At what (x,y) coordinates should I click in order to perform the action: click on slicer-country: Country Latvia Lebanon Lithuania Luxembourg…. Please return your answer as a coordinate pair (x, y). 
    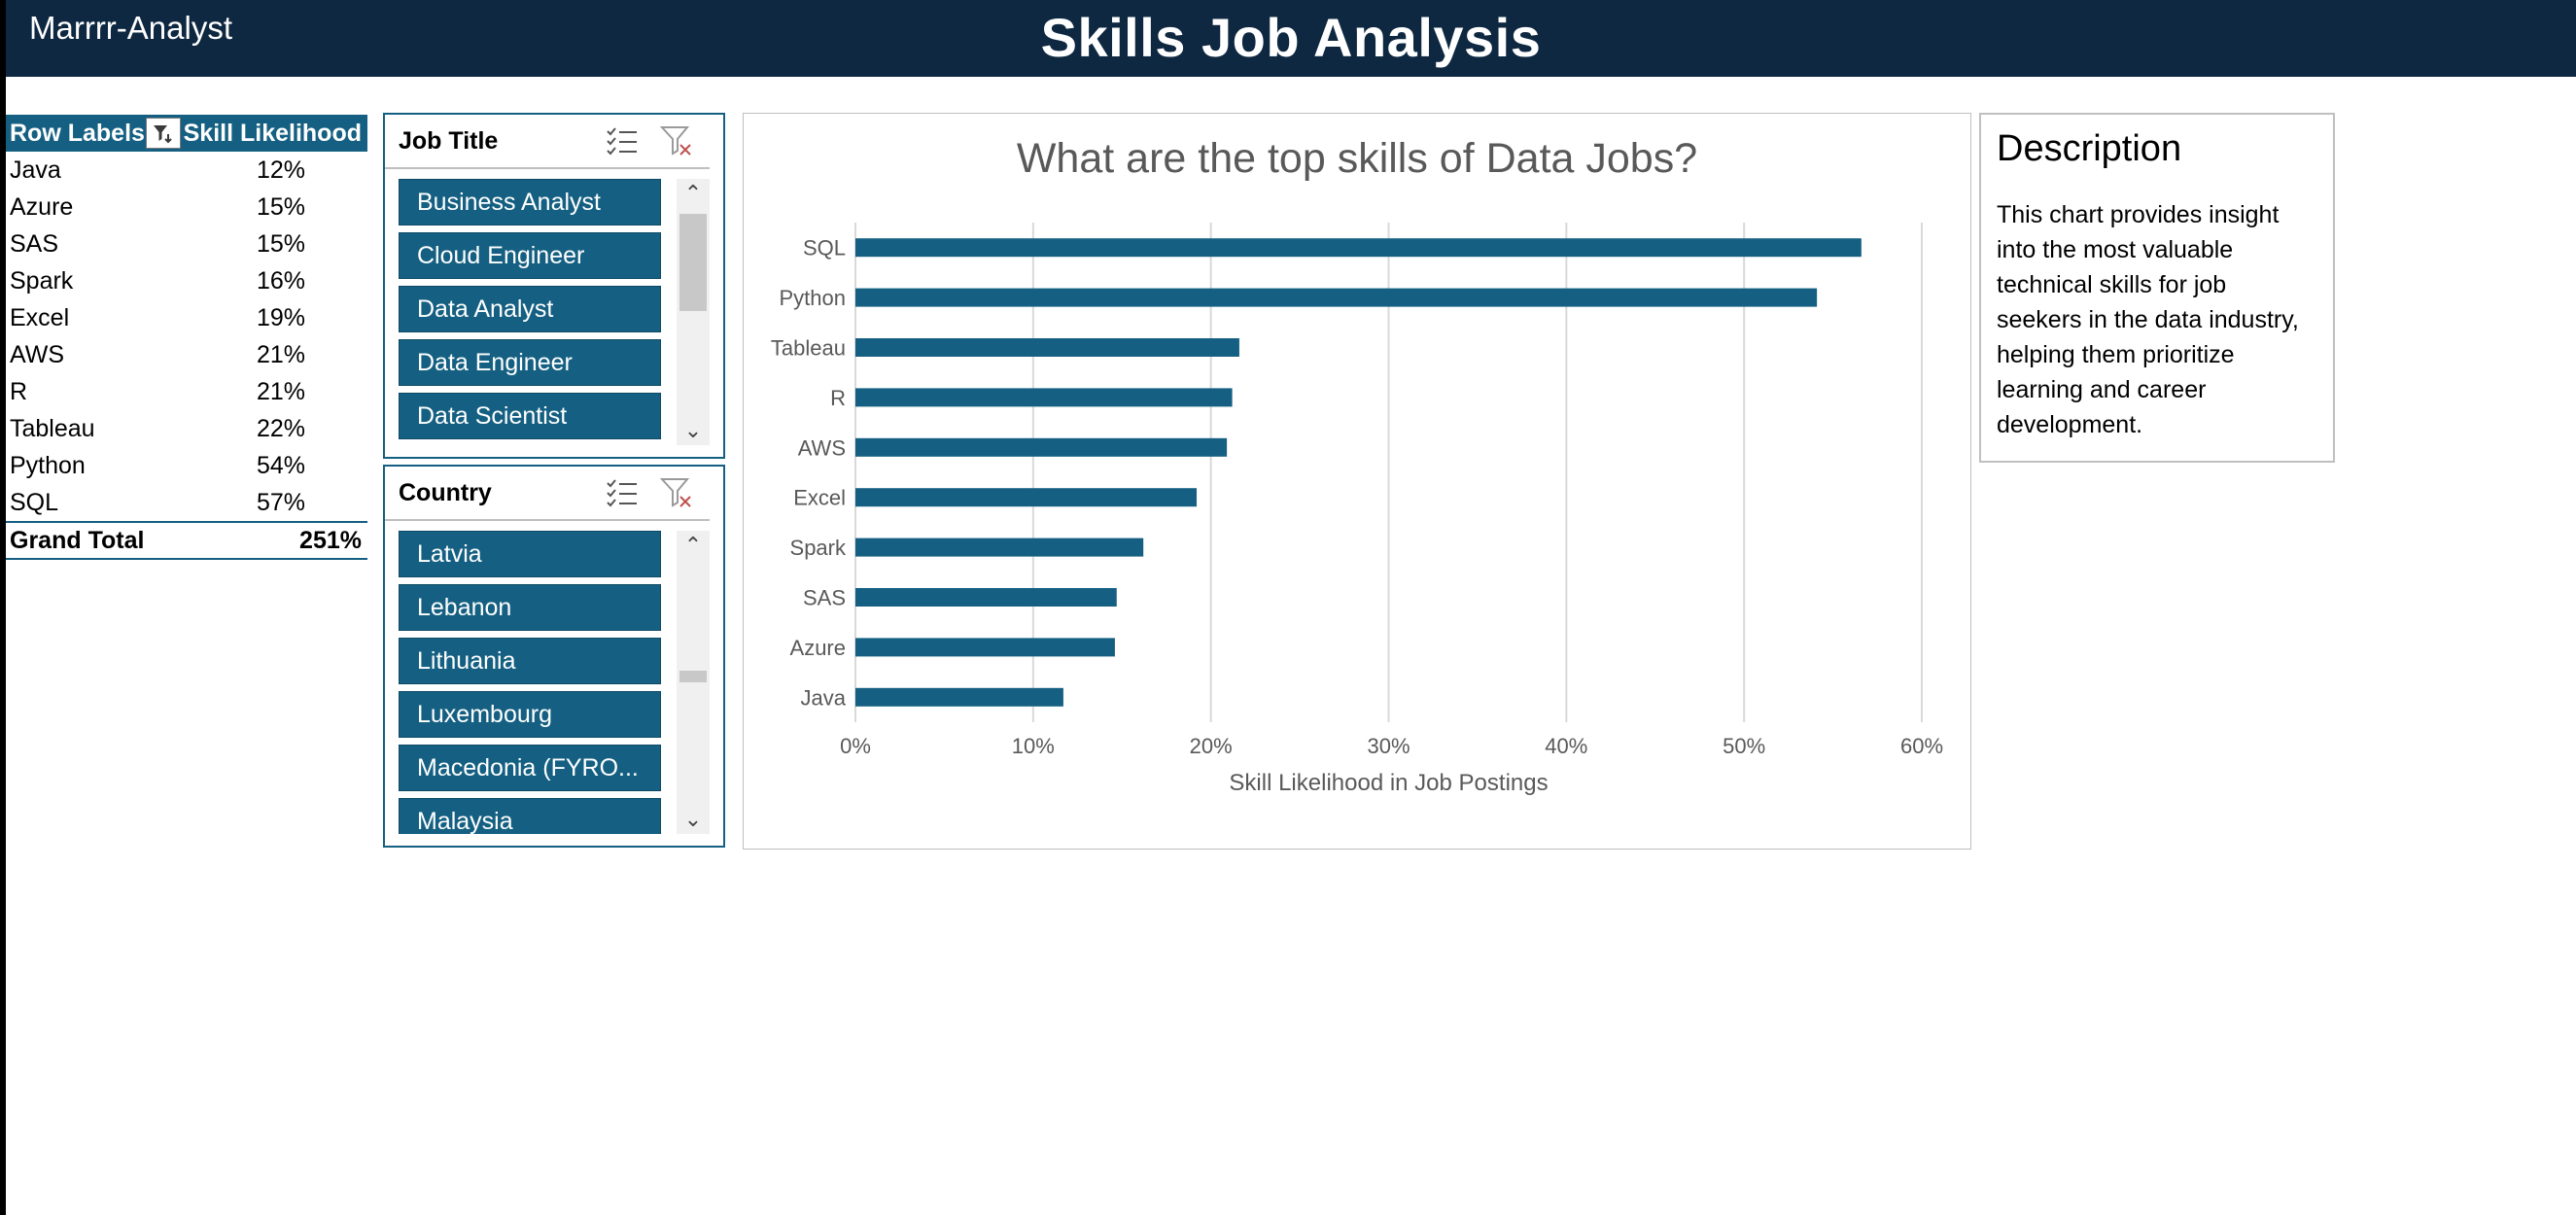
    Looking at the image, I should click on (554, 656).